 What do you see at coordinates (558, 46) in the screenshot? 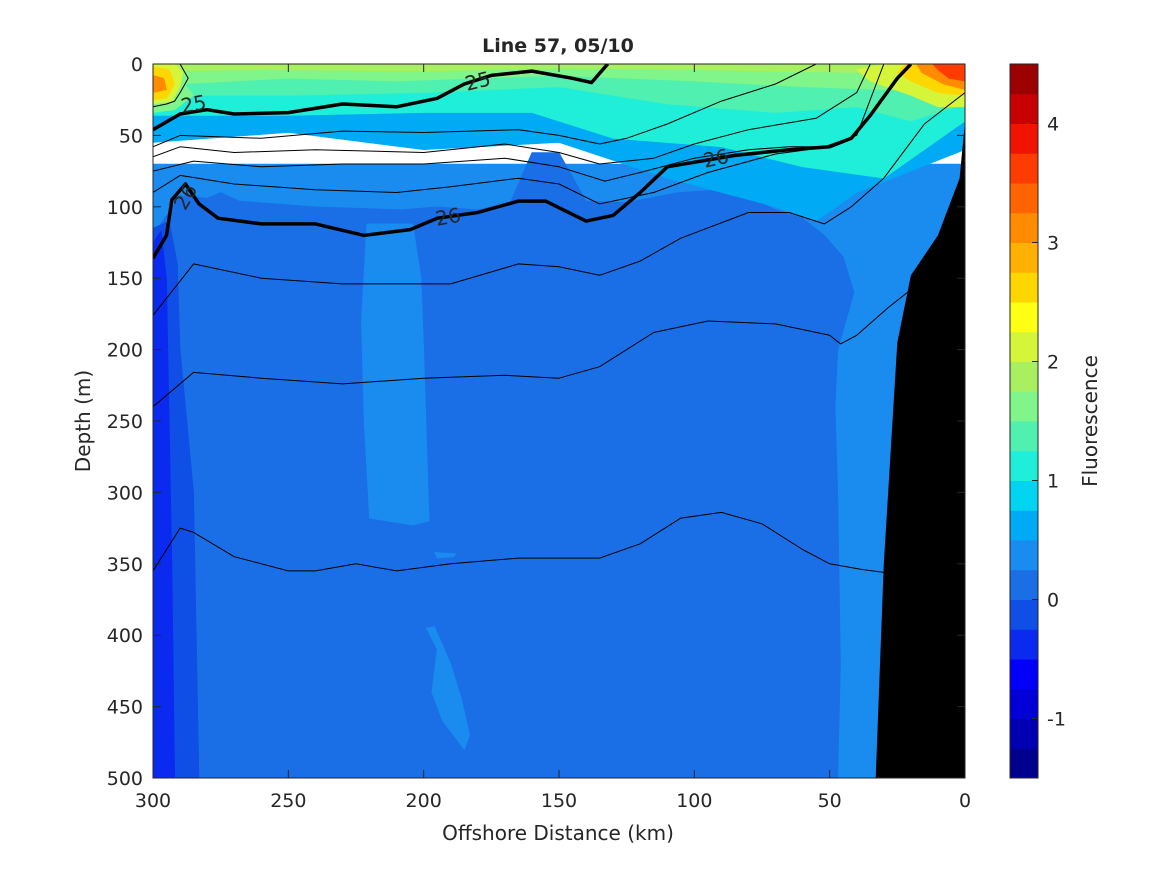
I see `chart-title: Line 57, 05/10` at bounding box center [558, 46].